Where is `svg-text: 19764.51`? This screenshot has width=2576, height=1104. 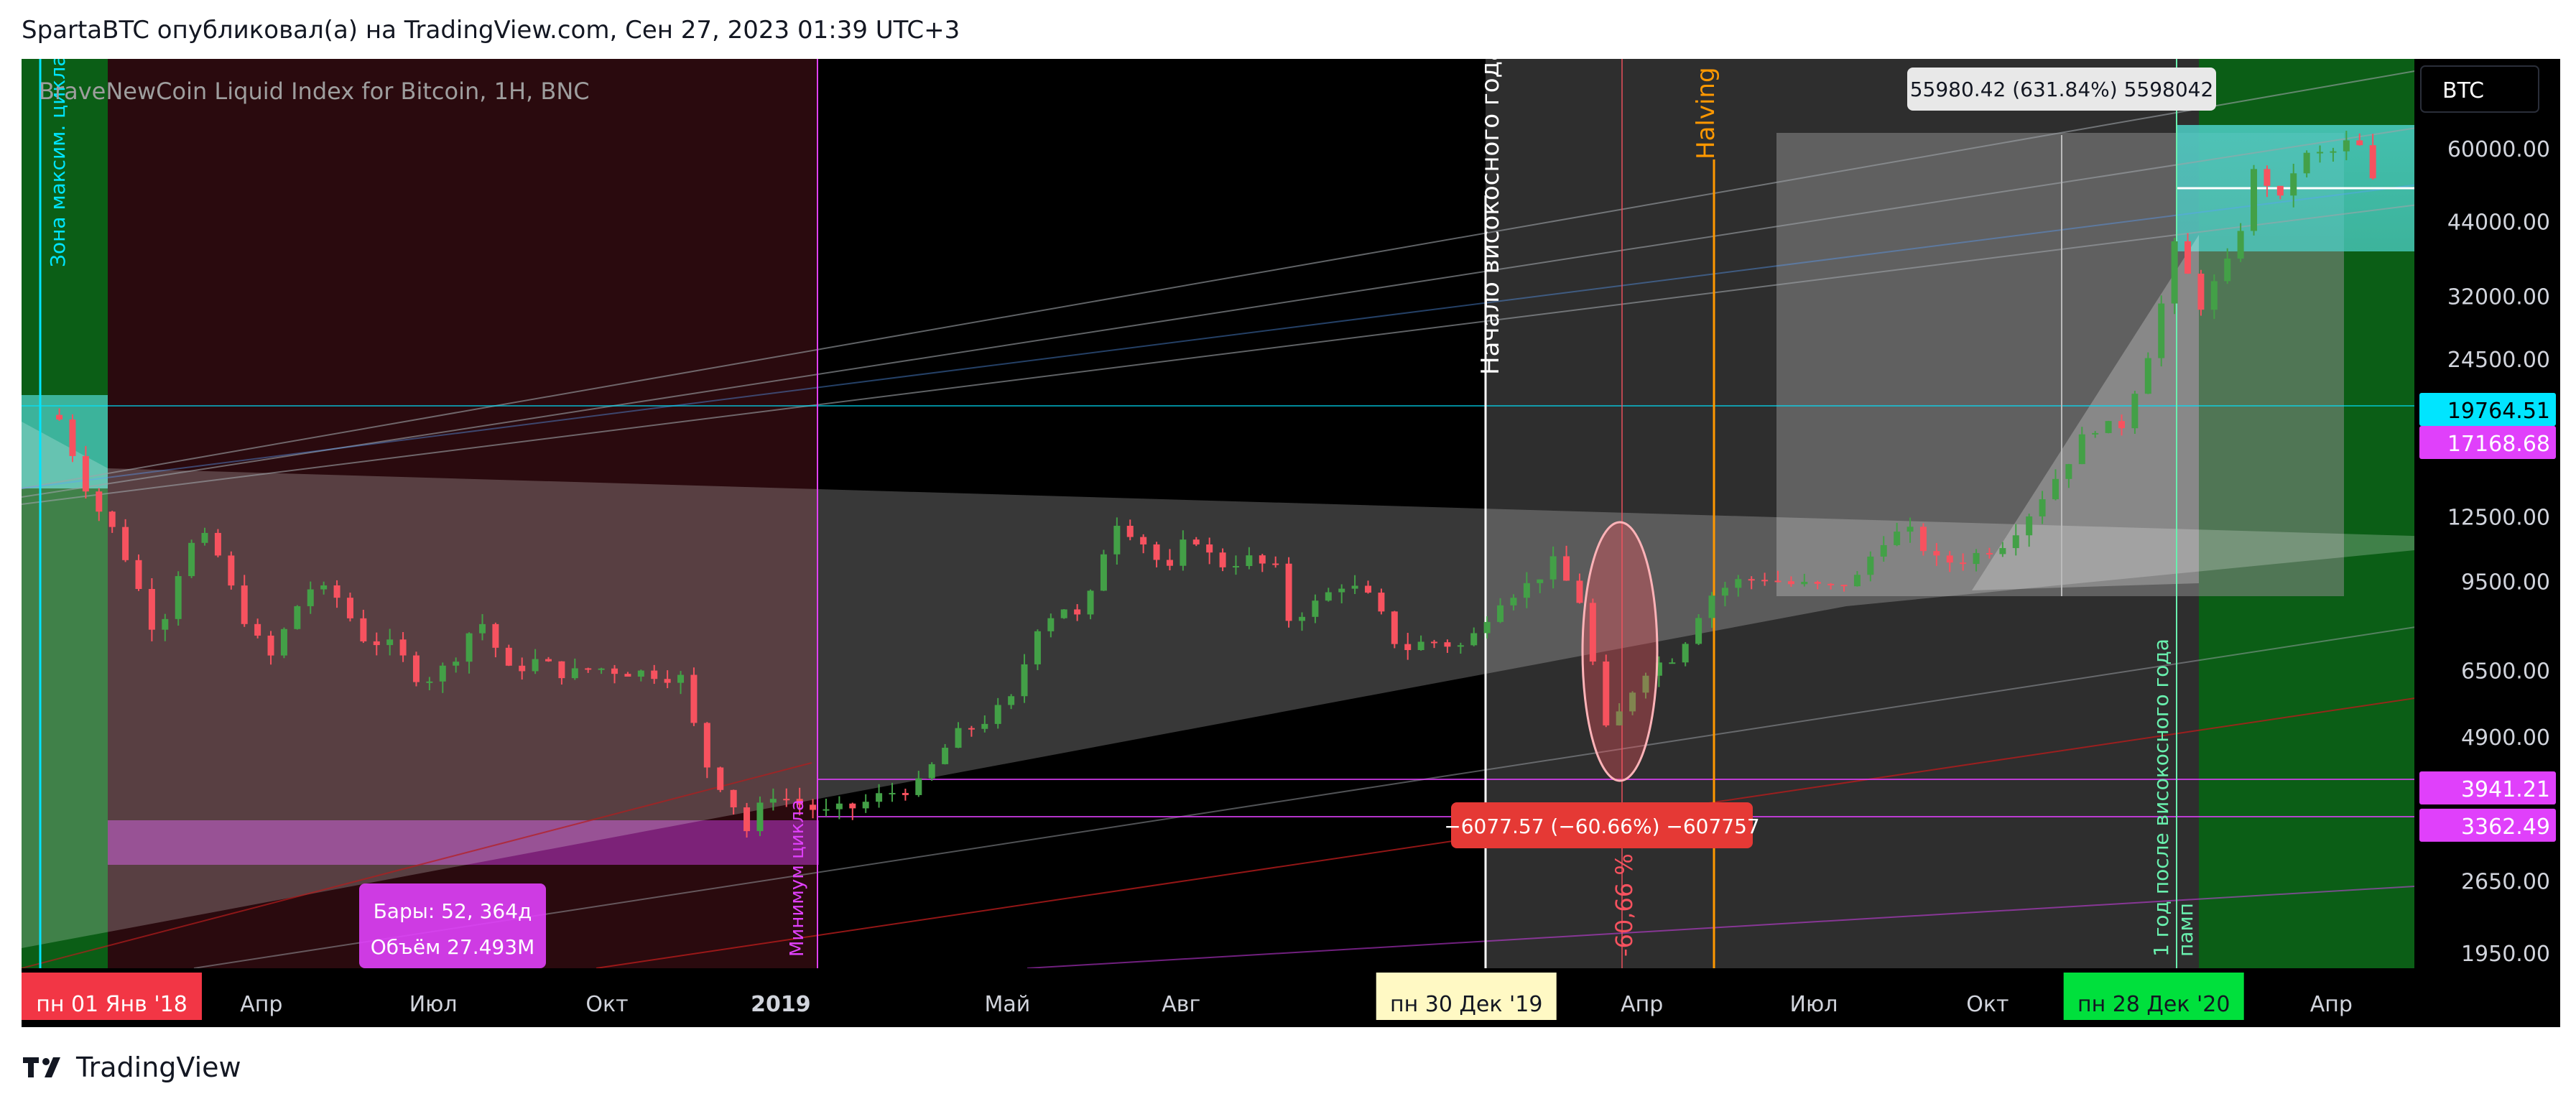
svg-text: 19764.51 is located at coordinates (2498, 411).